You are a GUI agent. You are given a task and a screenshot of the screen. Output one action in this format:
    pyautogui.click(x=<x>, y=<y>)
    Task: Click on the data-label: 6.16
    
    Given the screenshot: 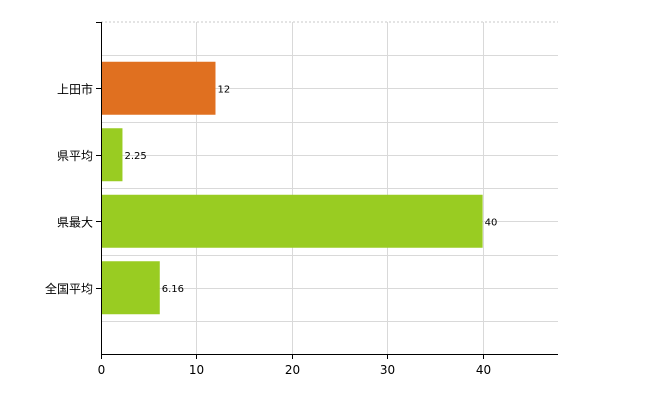 What is the action you would take?
    pyautogui.click(x=173, y=289)
    